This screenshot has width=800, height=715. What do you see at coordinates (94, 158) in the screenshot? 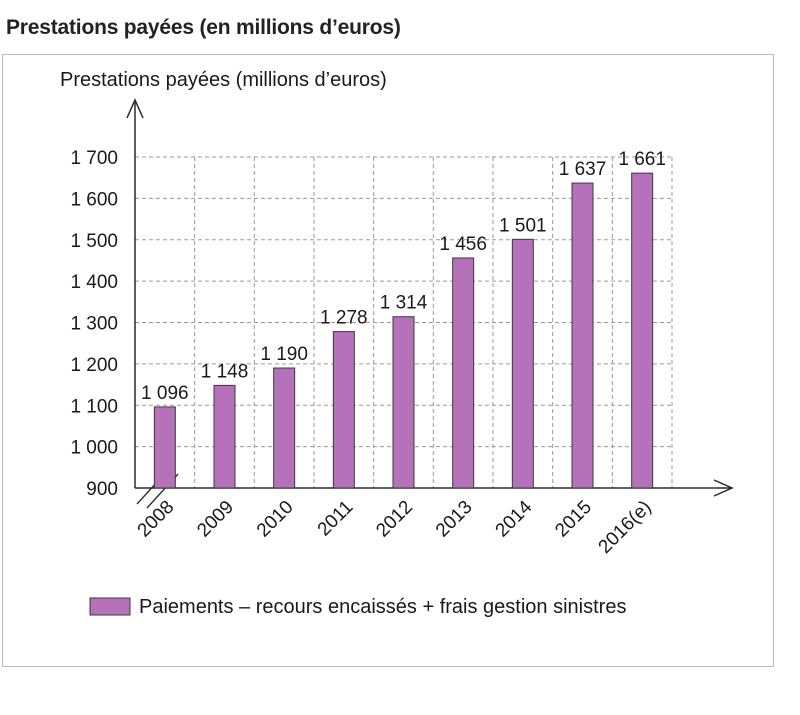
I see `y-tick-label: 1 700` at bounding box center [94, 158].